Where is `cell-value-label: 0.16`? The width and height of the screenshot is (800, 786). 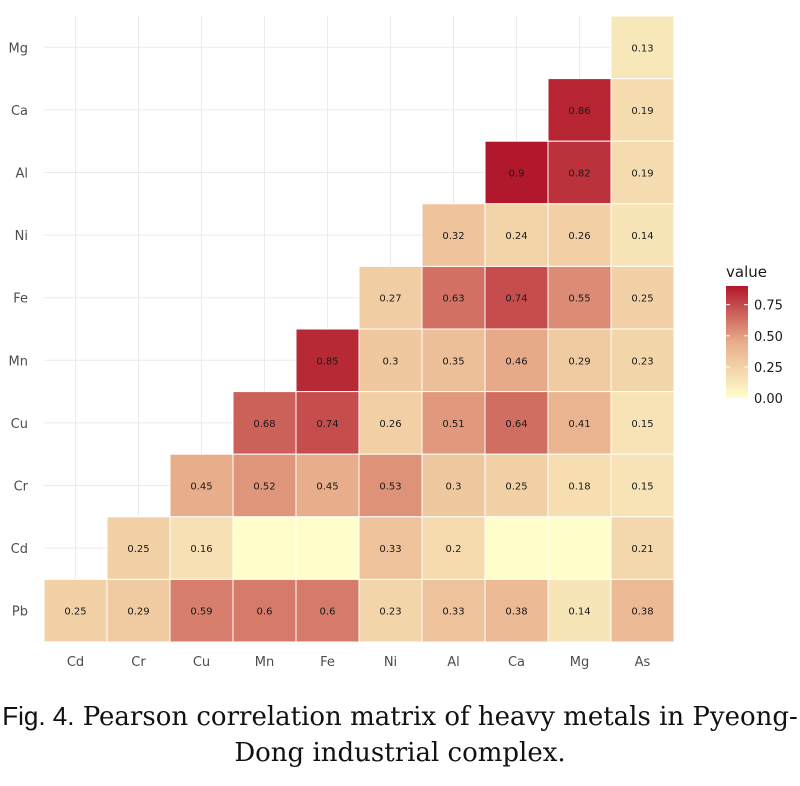 cell-value-label: 0.16 is located at coordinates (201, 549).